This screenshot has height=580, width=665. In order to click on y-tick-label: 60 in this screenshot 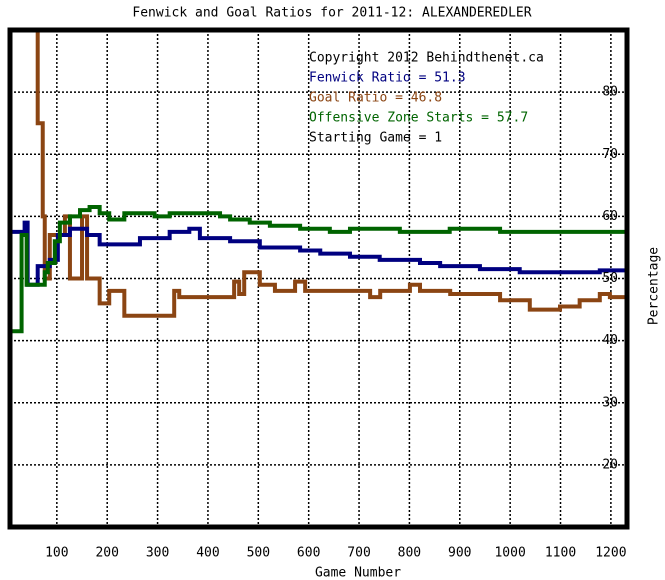, I will do `click(610, 216)`.